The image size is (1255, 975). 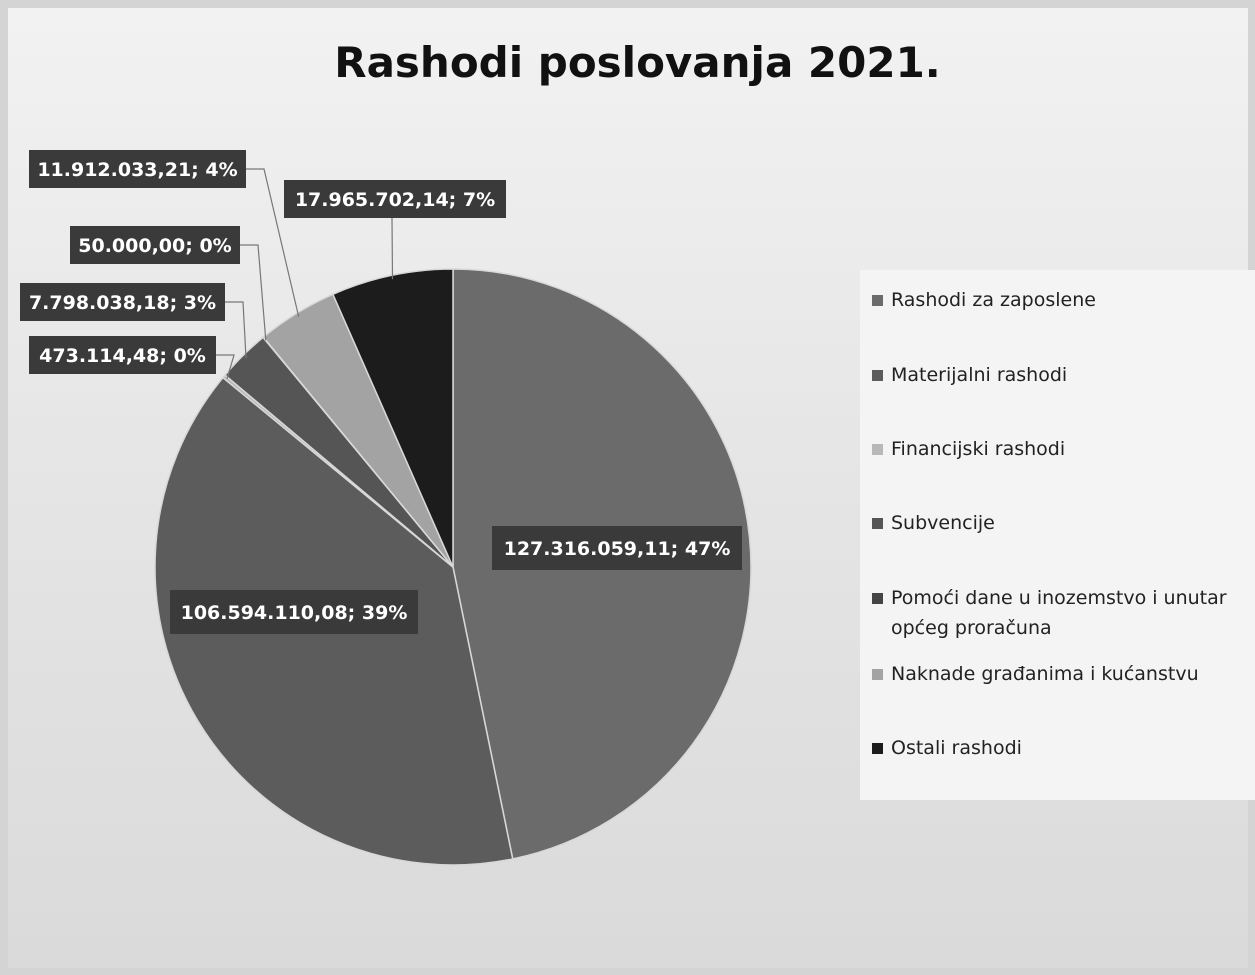 I want to click on legend-item-rashodi-za-zaposlene: Rashodi za zaposlene, so click(x=1062, y=300).